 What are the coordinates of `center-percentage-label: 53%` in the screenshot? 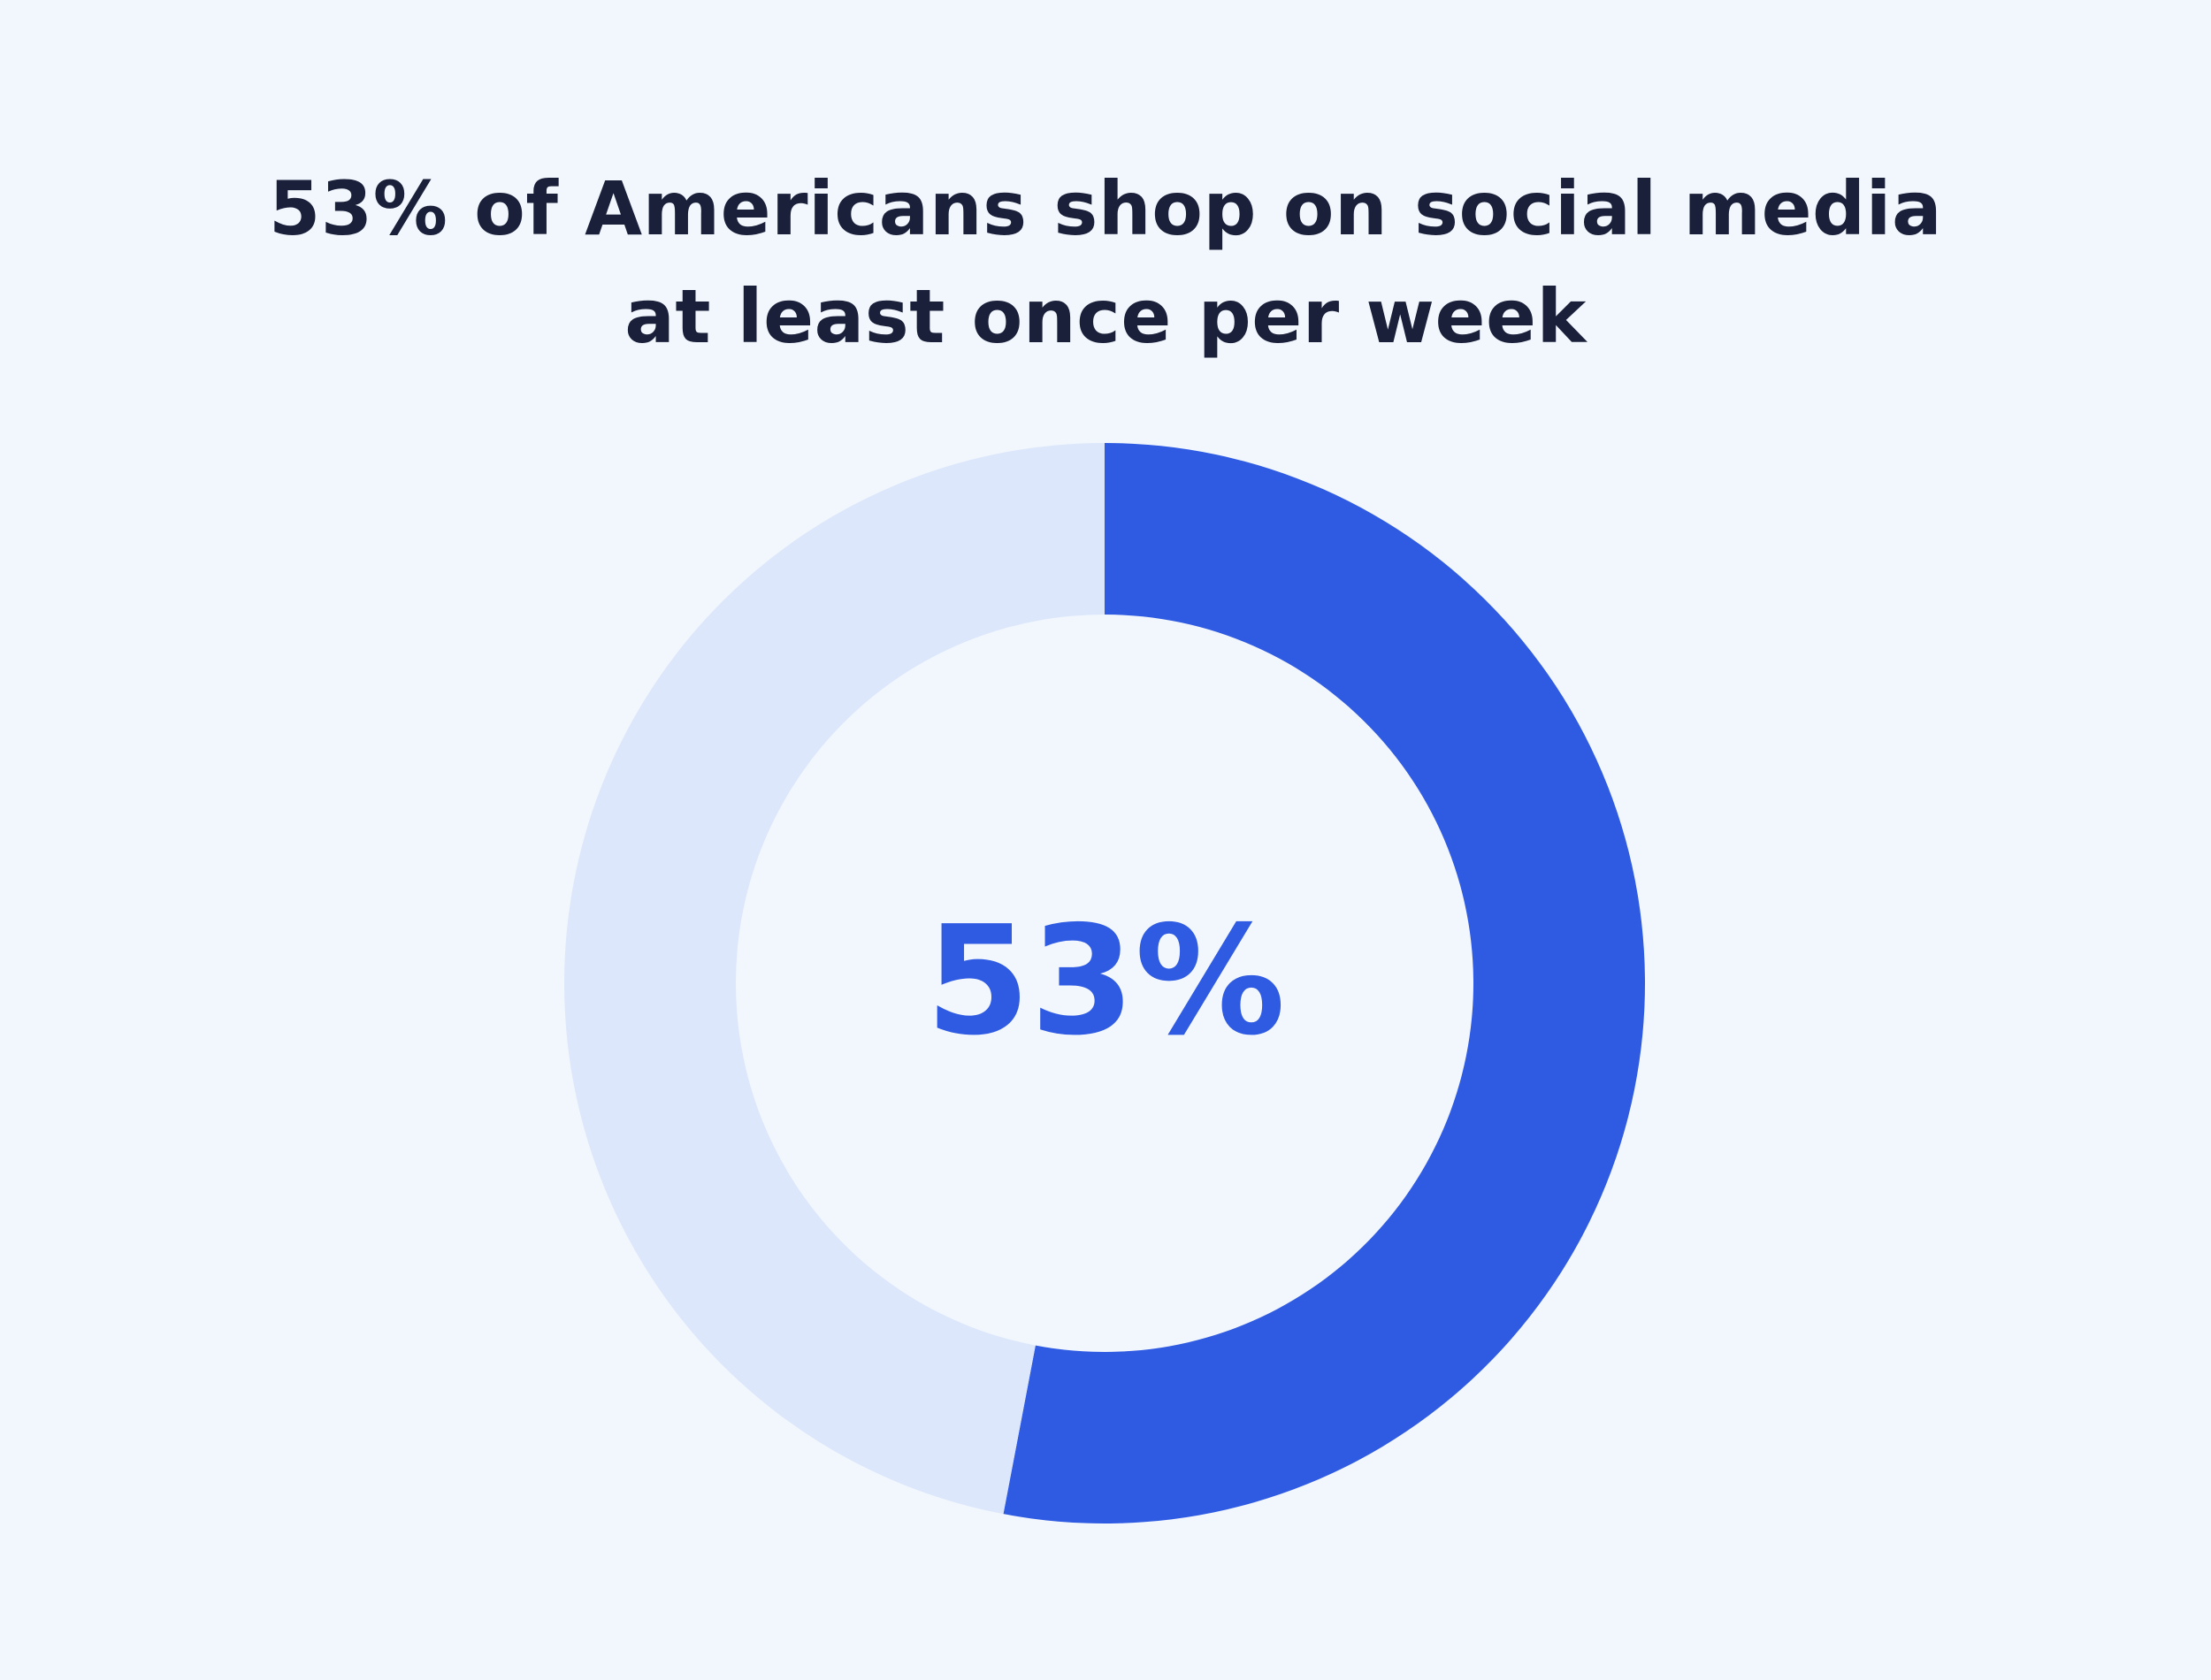 It's located at (1105, 981).